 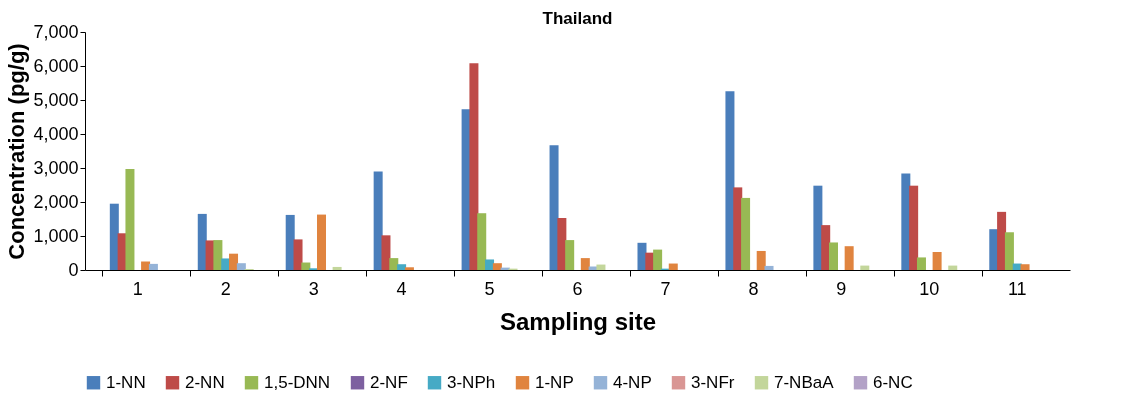 What do you see at coordinates (17, 151) in the screenshot?
I see `y-axis-title: Concentration (pg/g)` at bounding box center [17, 151].